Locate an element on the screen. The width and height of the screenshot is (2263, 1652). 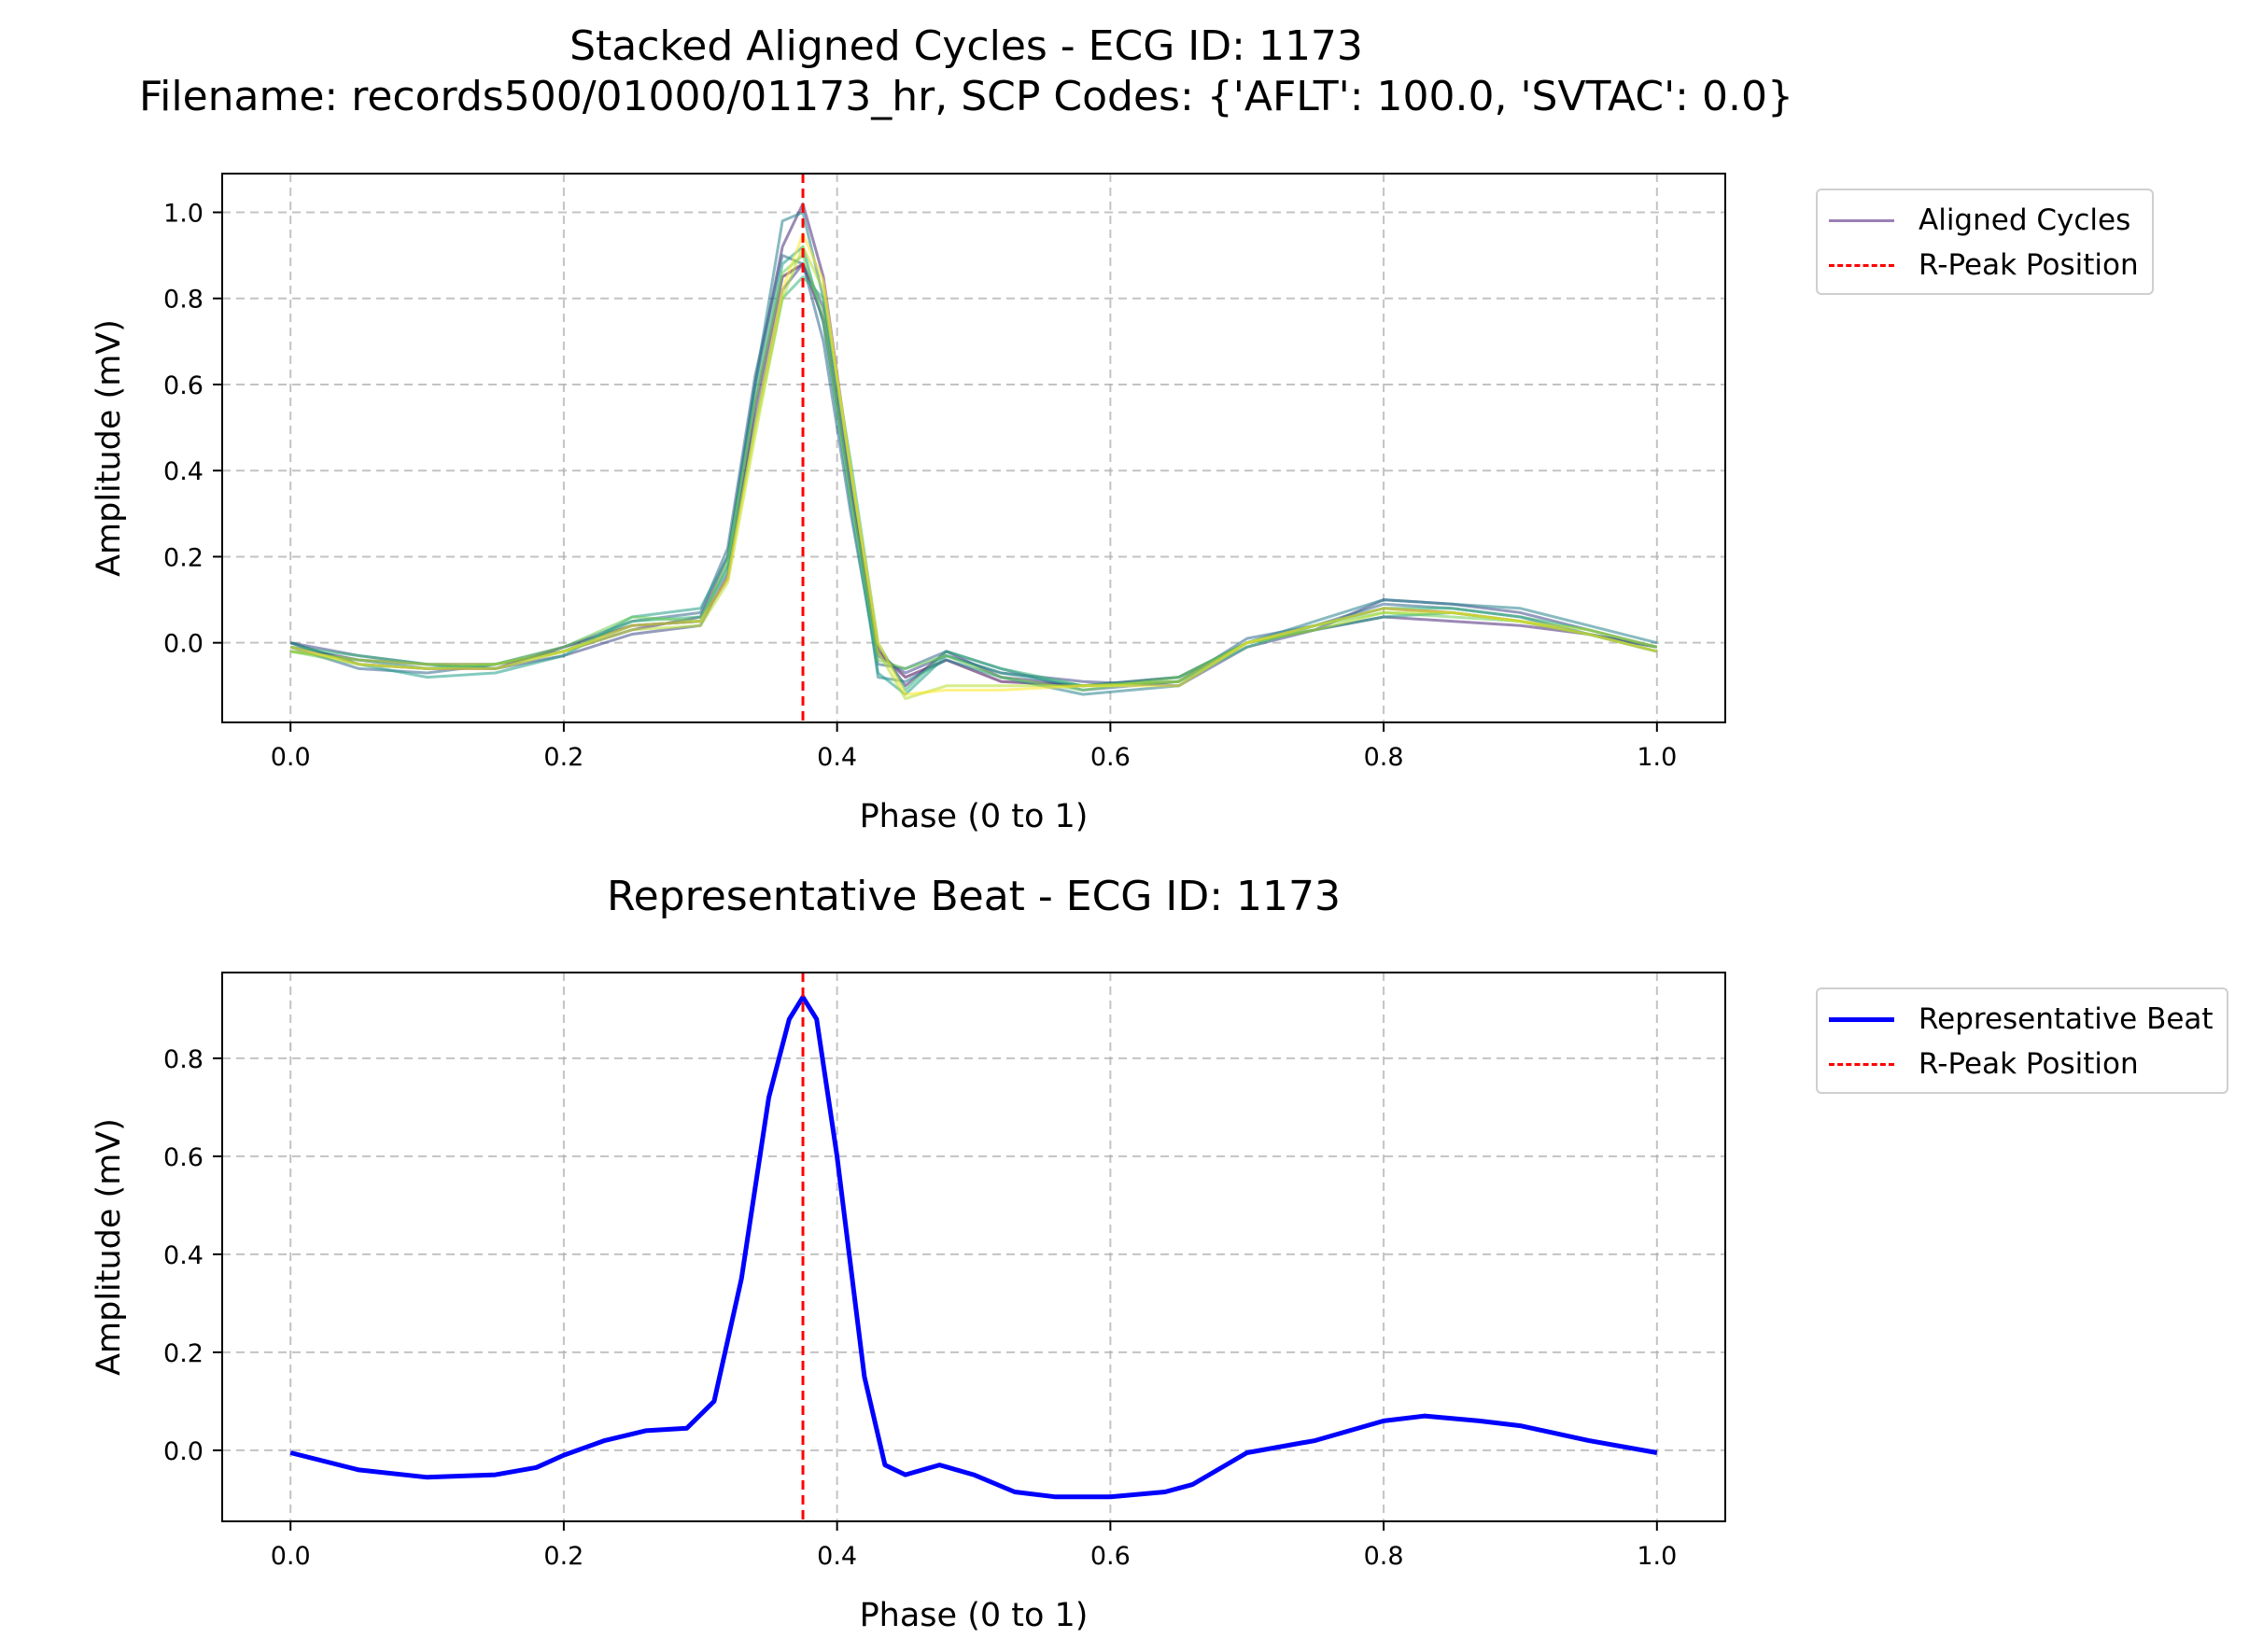
legend-label: Aligned Cycles is located at coordinates (2025, 220).